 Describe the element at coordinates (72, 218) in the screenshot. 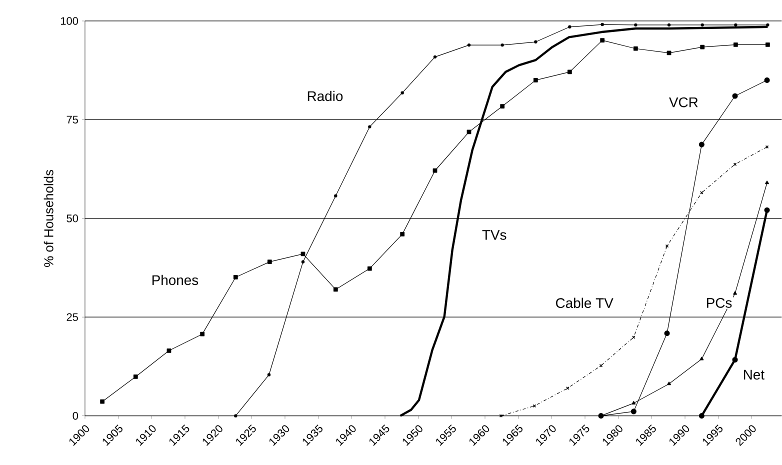

I see `y-tick-label: 50` at that location.